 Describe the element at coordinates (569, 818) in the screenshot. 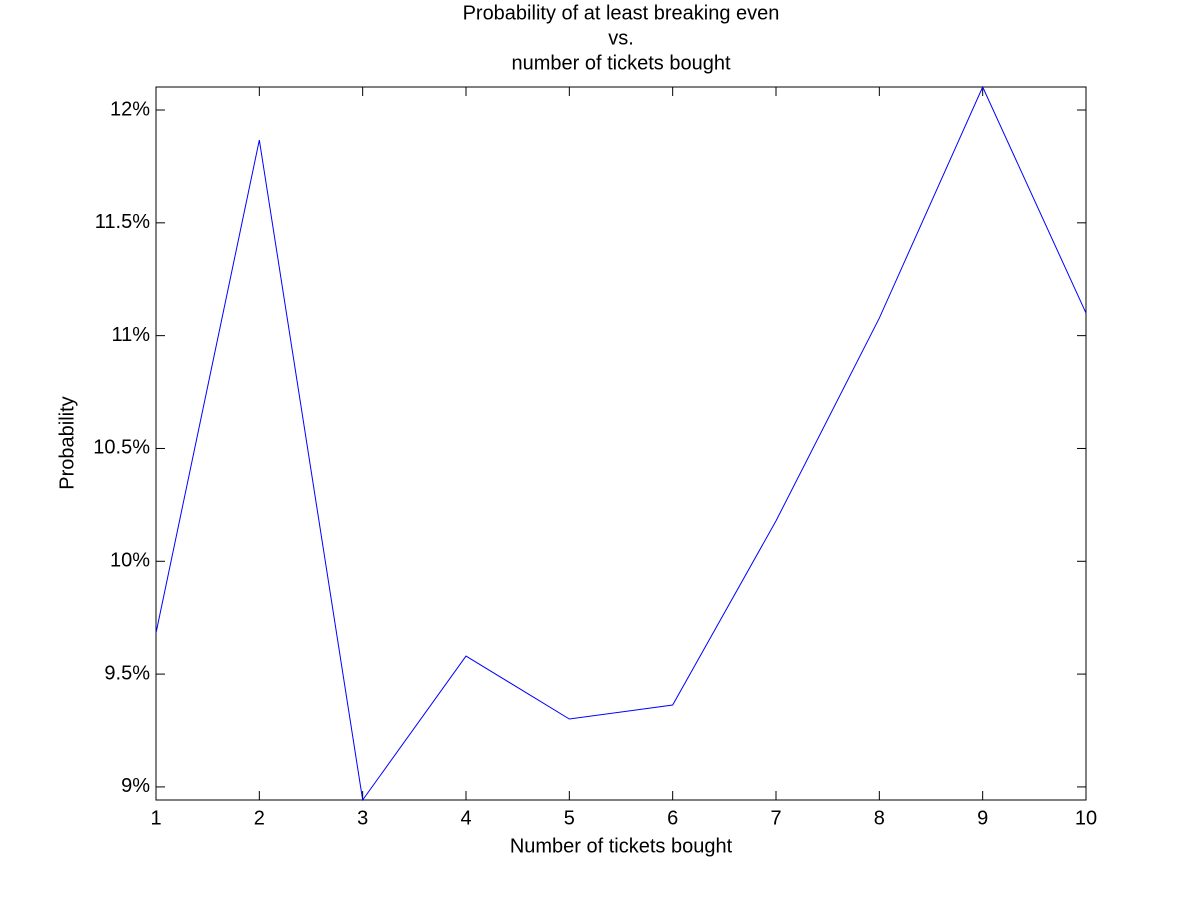

I see `x-tick-label: 5` at that location.